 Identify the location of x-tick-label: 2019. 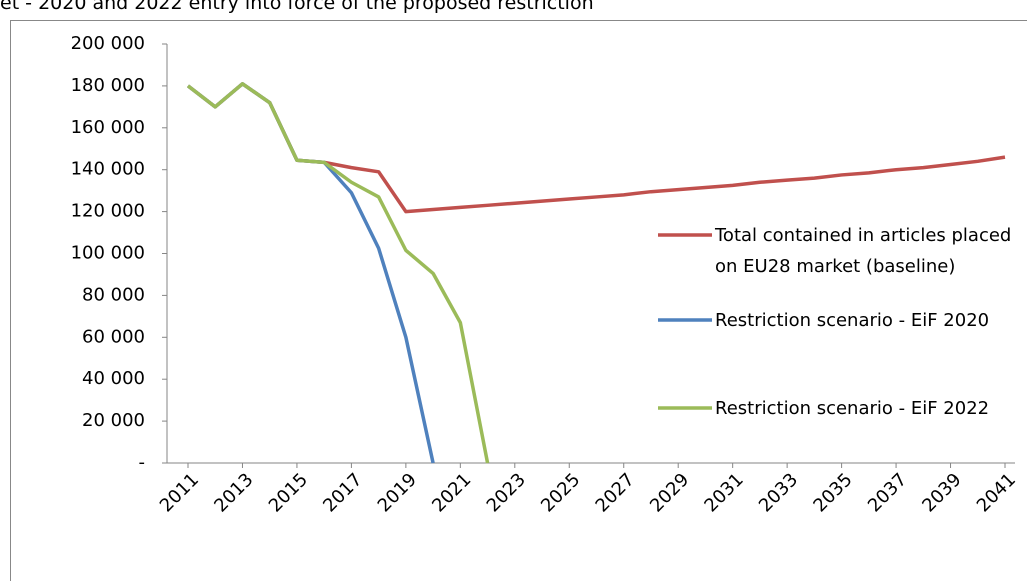
(397, 492).